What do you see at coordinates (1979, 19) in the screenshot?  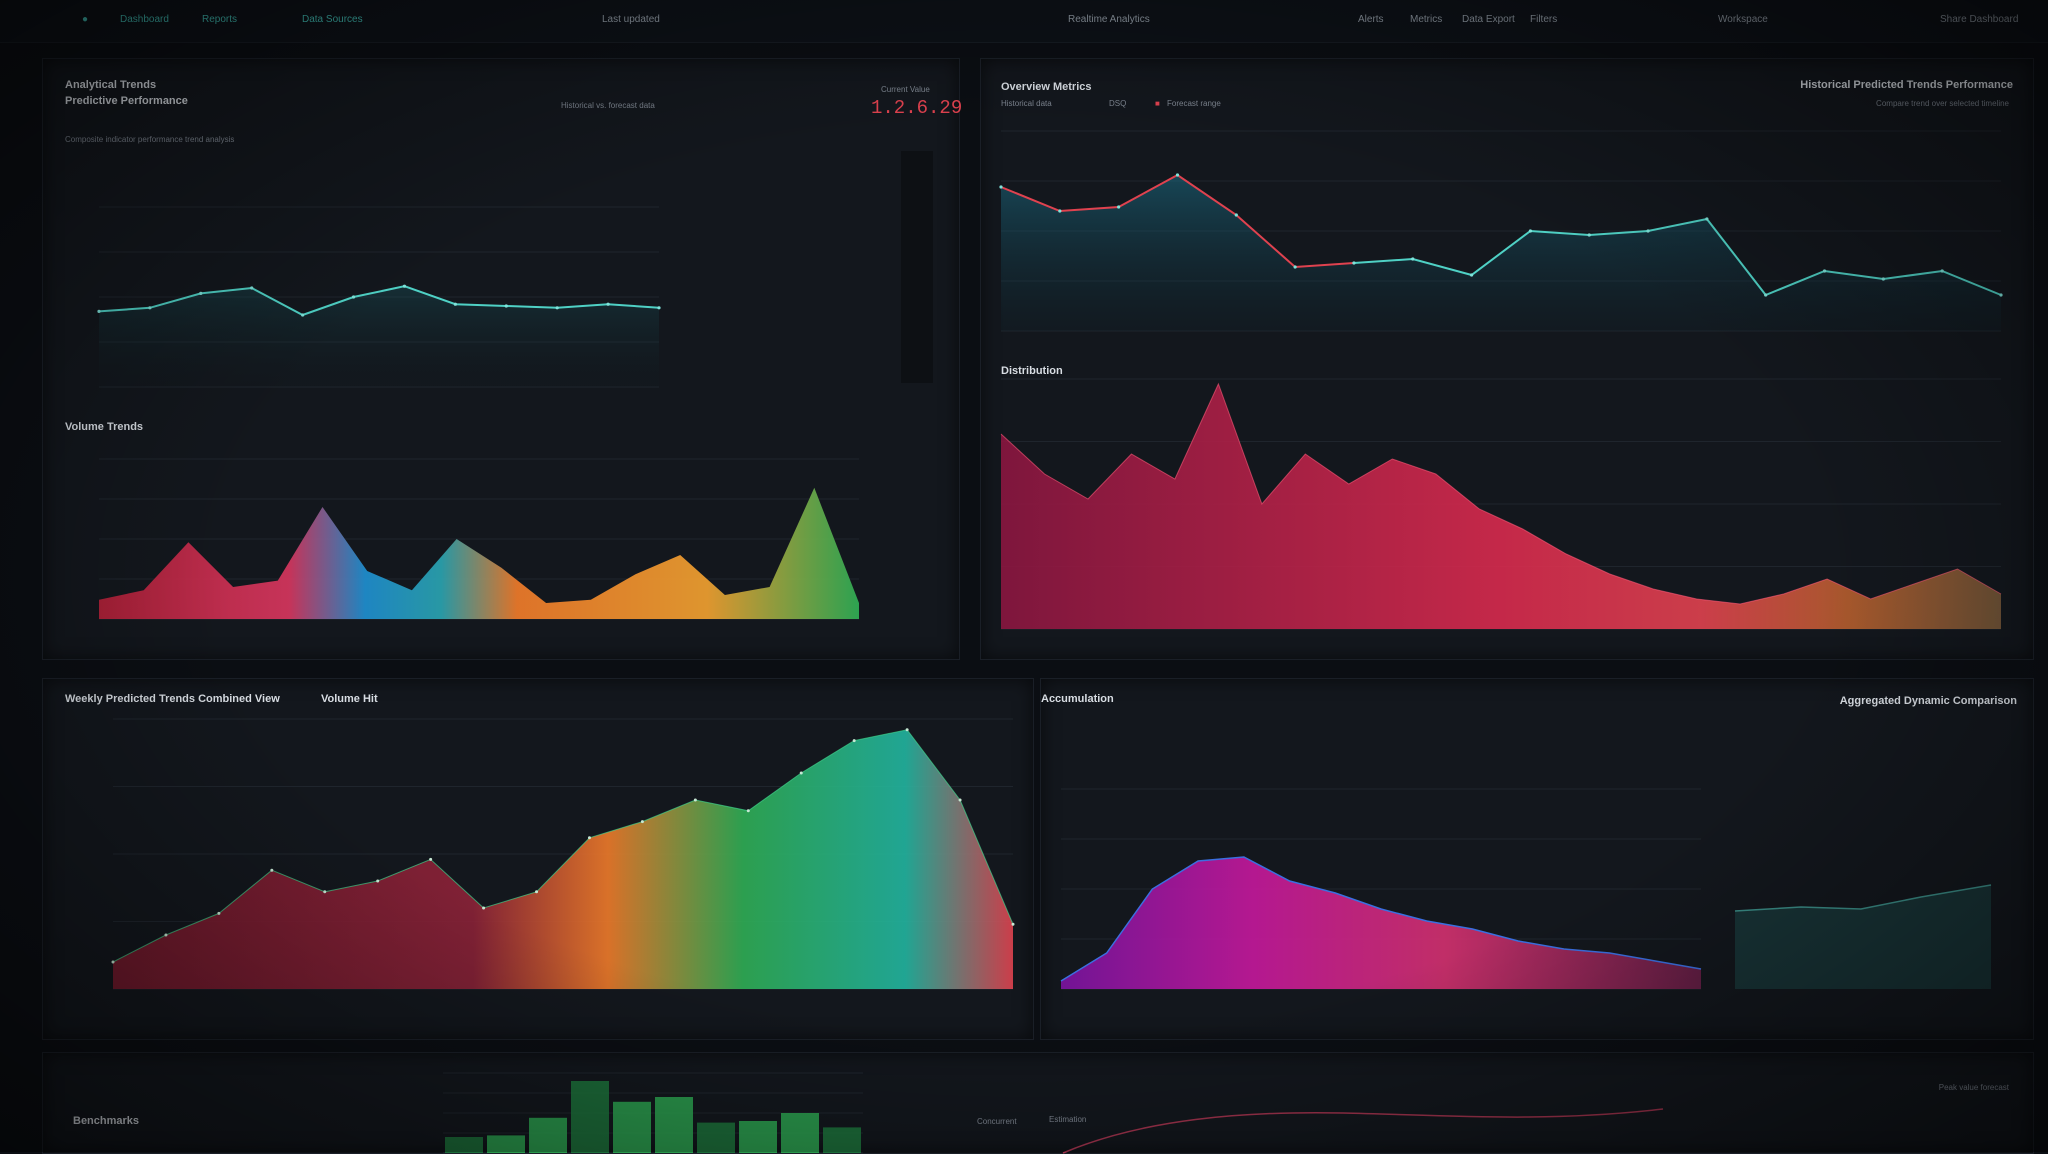 I see `nav-share-dashboard: Share Dashboard` at bounding box center [1979, 19].